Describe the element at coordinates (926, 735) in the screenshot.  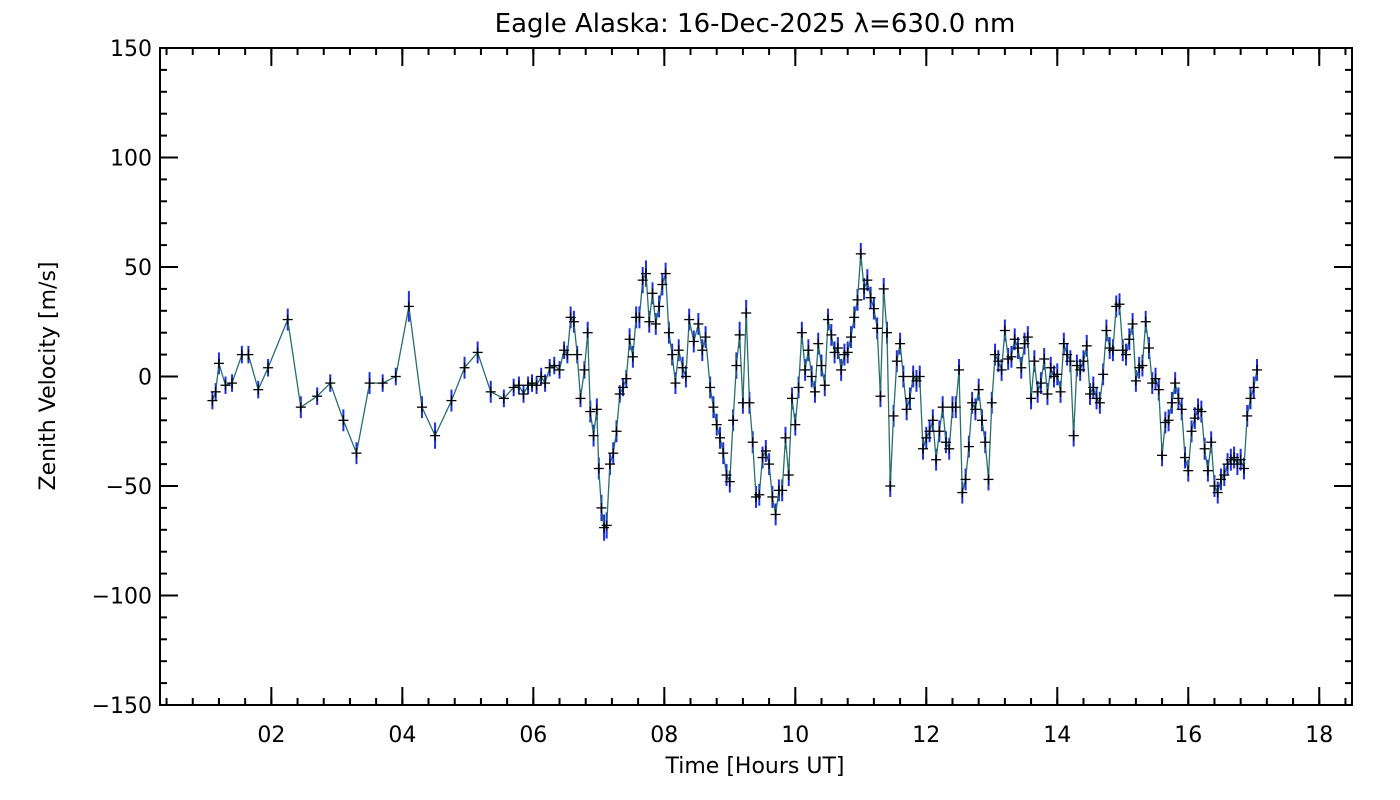
I see `x-tick-label: 12` at that location.